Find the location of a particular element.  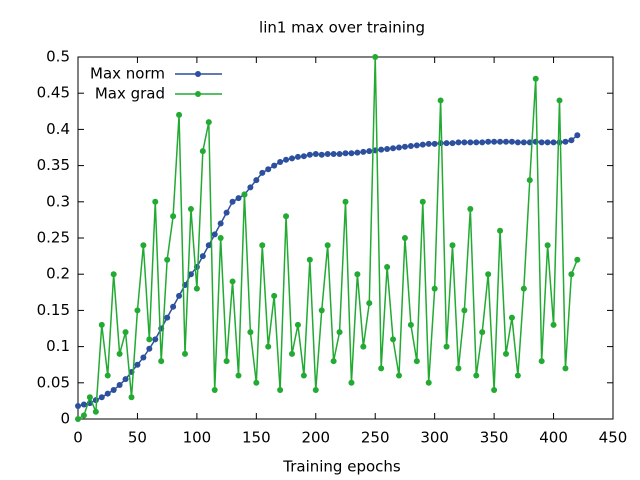

legend-marker is located at coordinates (198, 74).